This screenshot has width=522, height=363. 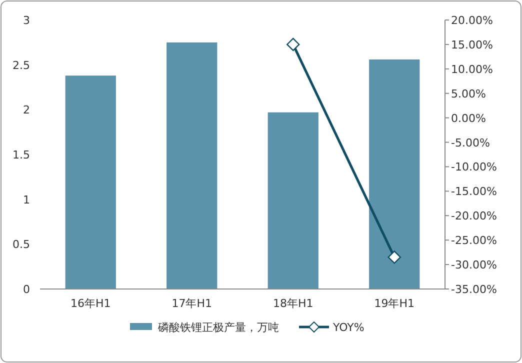 What do you see at coordinates (472, 20) in the screenshot?
I see `y2-tick-label: 20.00%` at bounding box center [472, 20].